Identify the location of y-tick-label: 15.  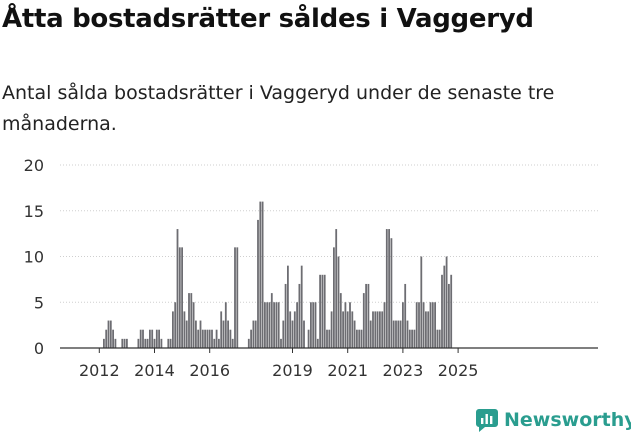
(34, 211).